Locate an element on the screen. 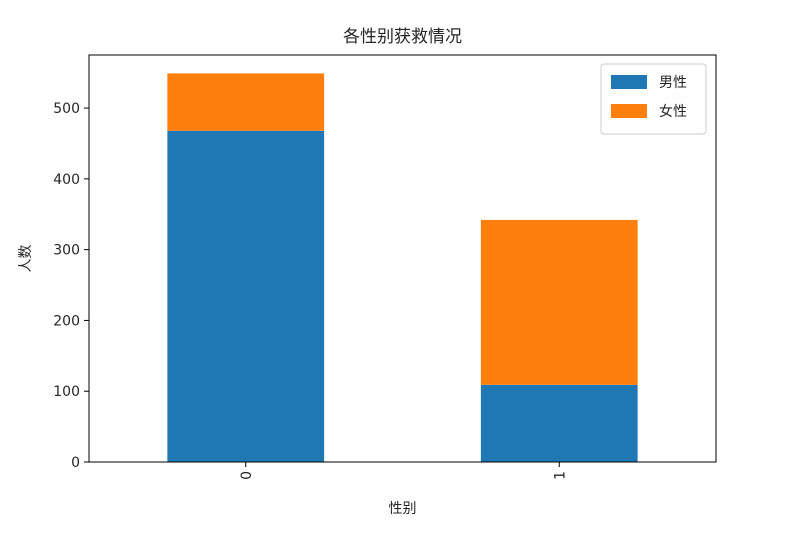 The width and height of the screenshot is (803, 538). y-tick-label-300: 300 is located at coordinates (66, 251).